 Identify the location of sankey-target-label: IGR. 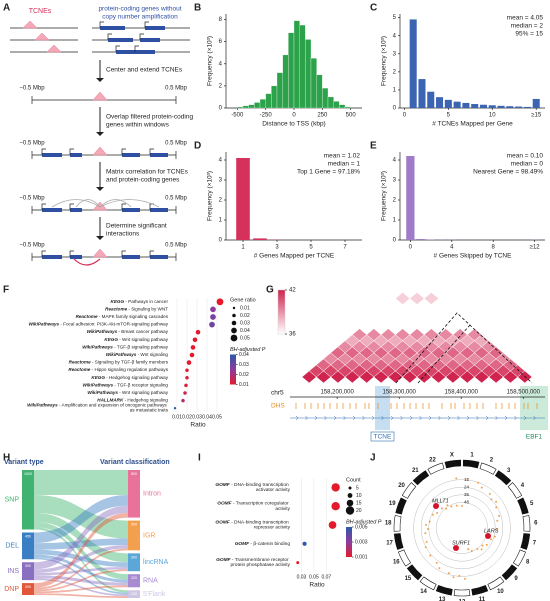
(149, 535).